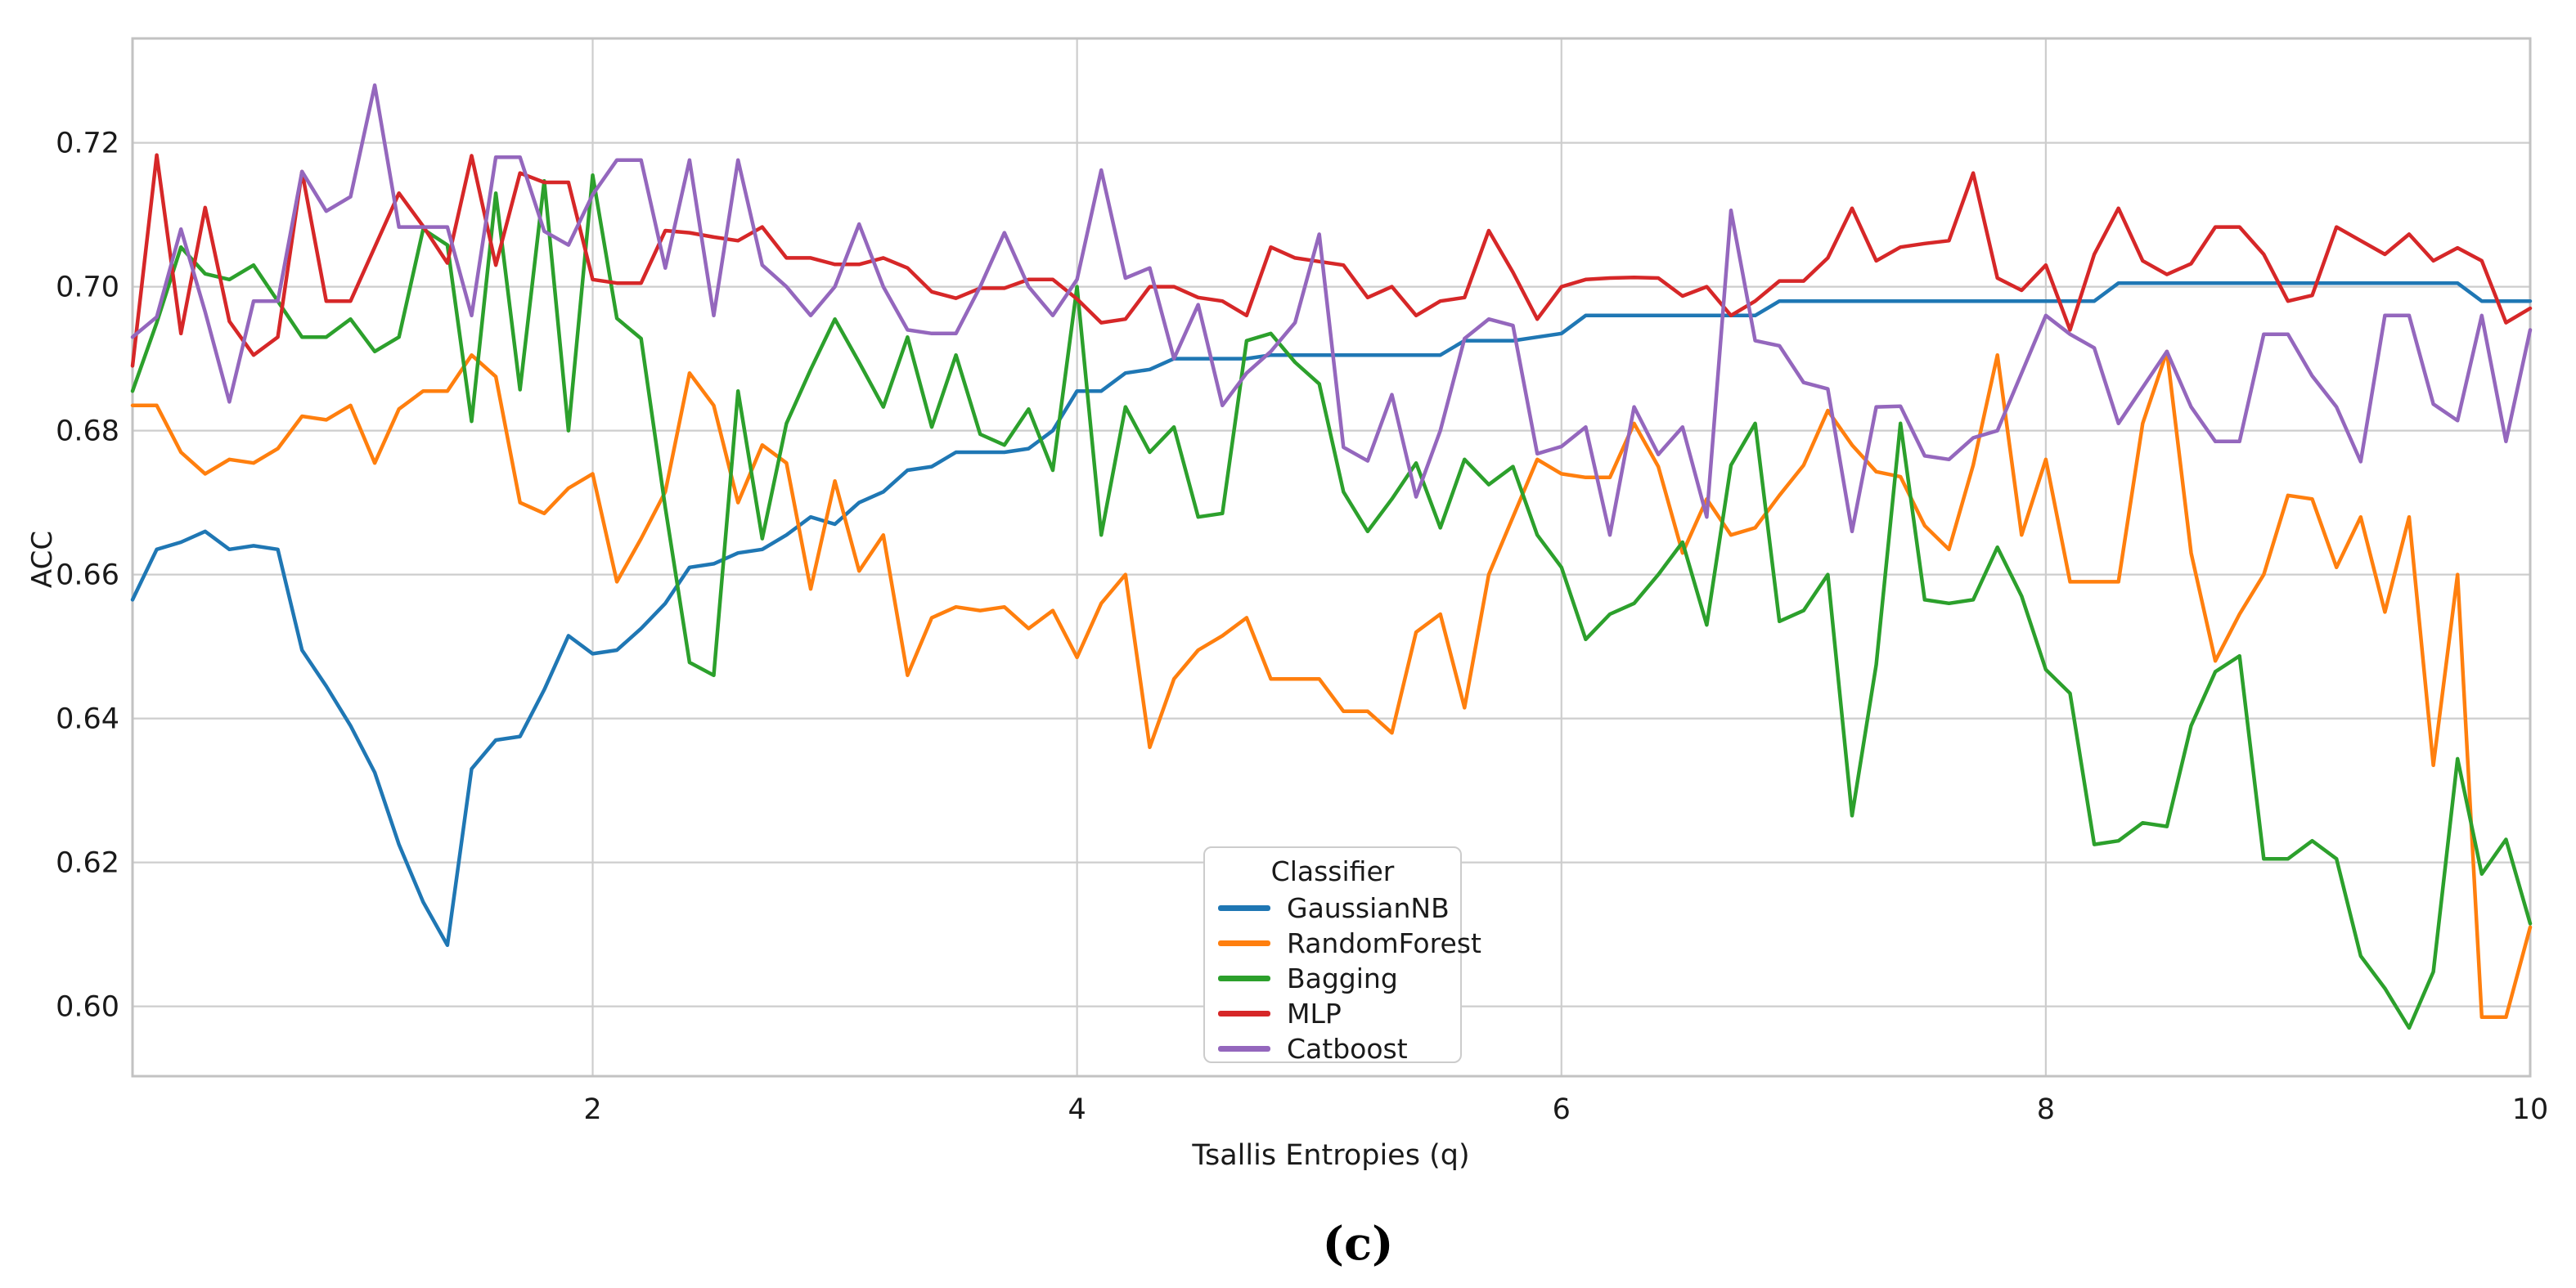 The width and height of the screenshot is (2576, 1288). What do you see at coordinates (1244, 1013) in the screenshot?
I see `legend-swatch-mlp` at bounding box center [1244, 1013].